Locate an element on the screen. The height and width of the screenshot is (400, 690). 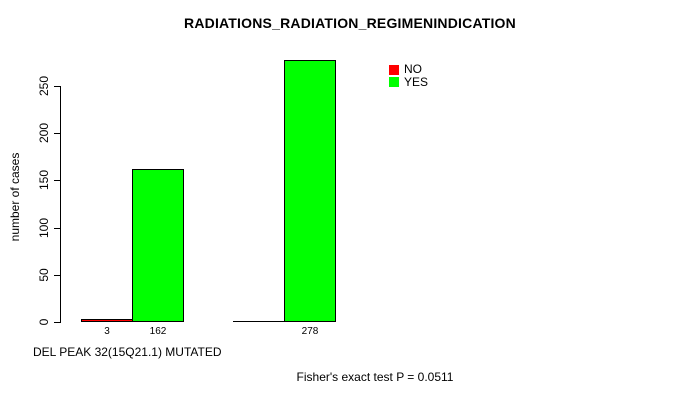
legend-item-yes: YES is located at coordinates (409, 81).